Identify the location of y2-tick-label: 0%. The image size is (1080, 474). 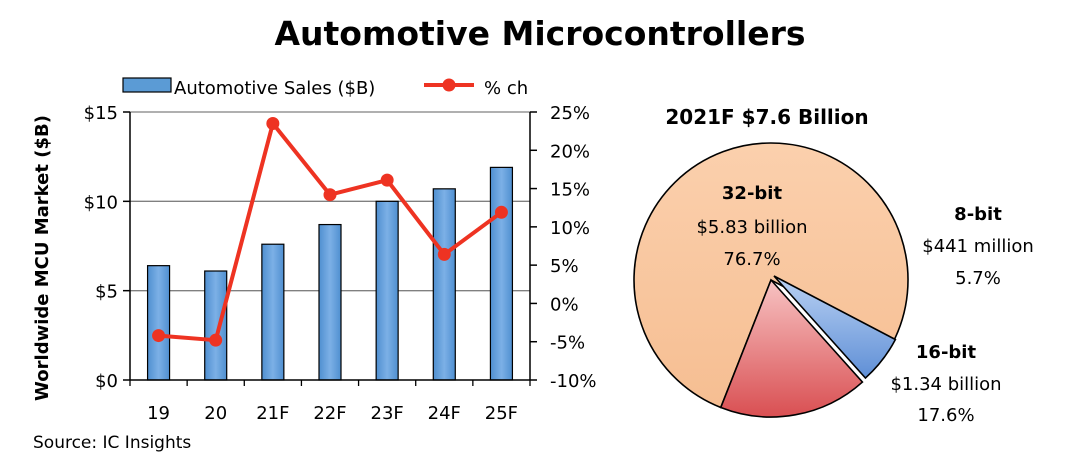
(564, 304).